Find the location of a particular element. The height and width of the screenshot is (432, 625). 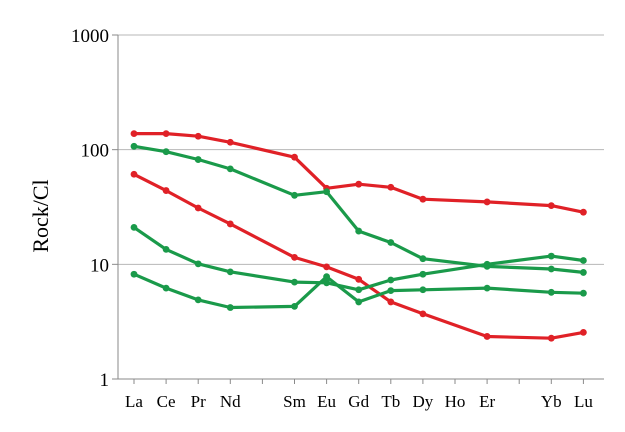

series-4-point-Tb is located at coordinates (391, 280).